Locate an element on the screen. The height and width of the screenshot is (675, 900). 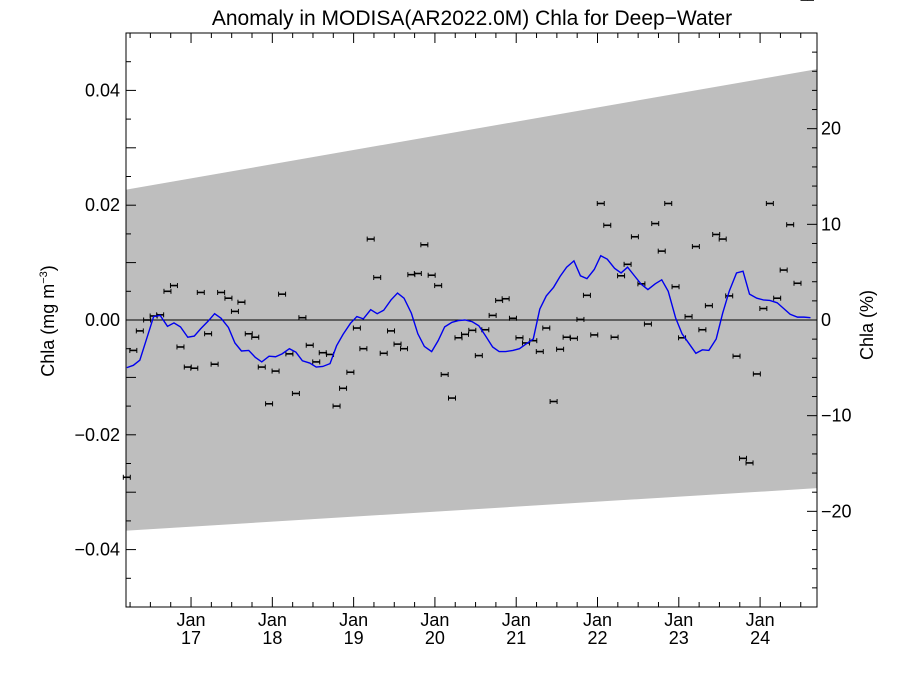
right-y-axis-label: Chla (%) is located at coordinates (867, 325).